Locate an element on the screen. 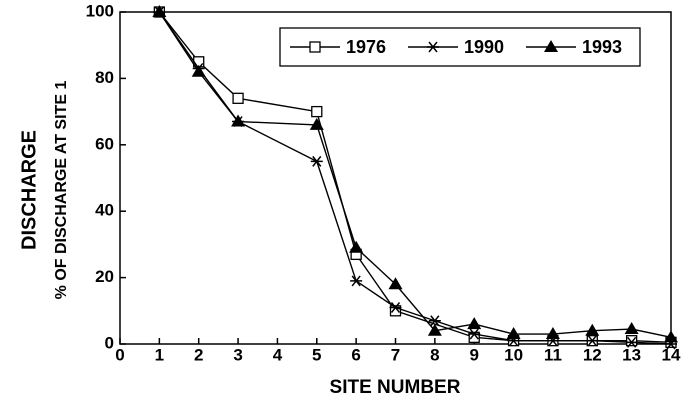 The width and height of the screenshot is (681, 404). x-tick-label: 11 is located at coordinates (553, 354).